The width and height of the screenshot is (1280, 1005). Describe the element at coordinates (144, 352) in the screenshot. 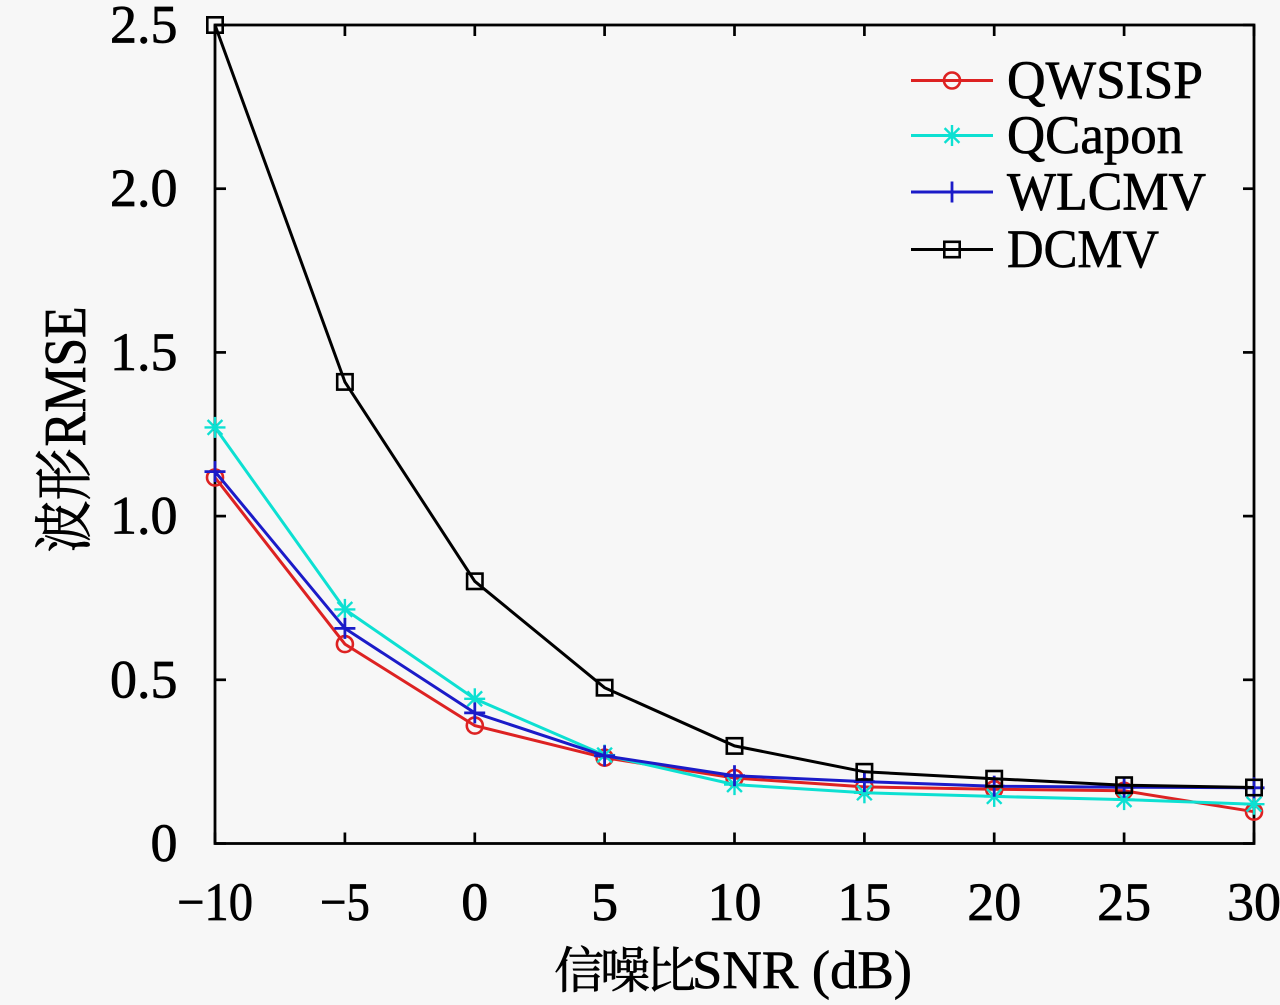

I see `svg-text: 1.5` at that location.